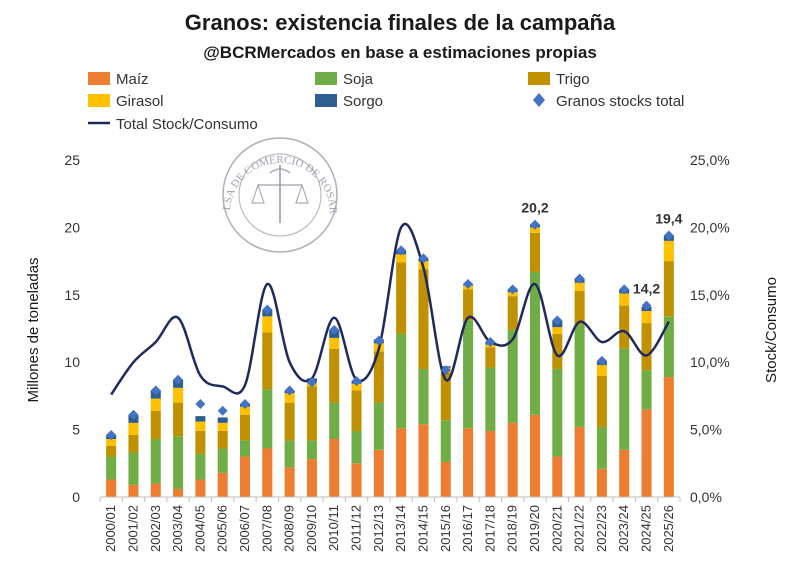  Describe the element at coordinates (445, 528) in the screenshot. I see `x-tick-label: 2015/16` at that location.